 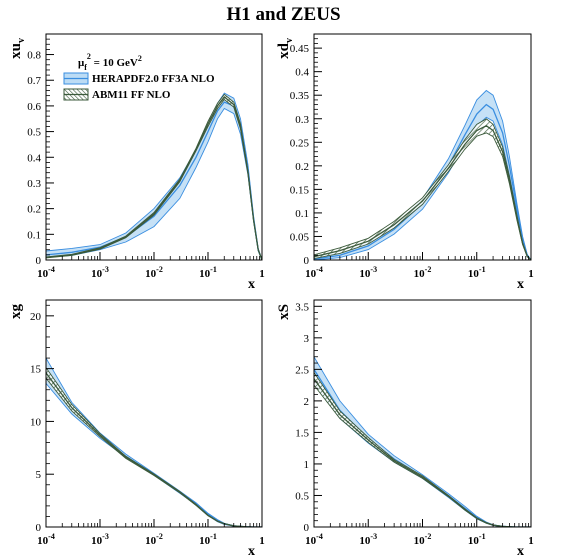 What do you see at coordinates (302, 433) in the screenshot?
I see `y-tick-label: 1.5` at bounding box center [302, 433].